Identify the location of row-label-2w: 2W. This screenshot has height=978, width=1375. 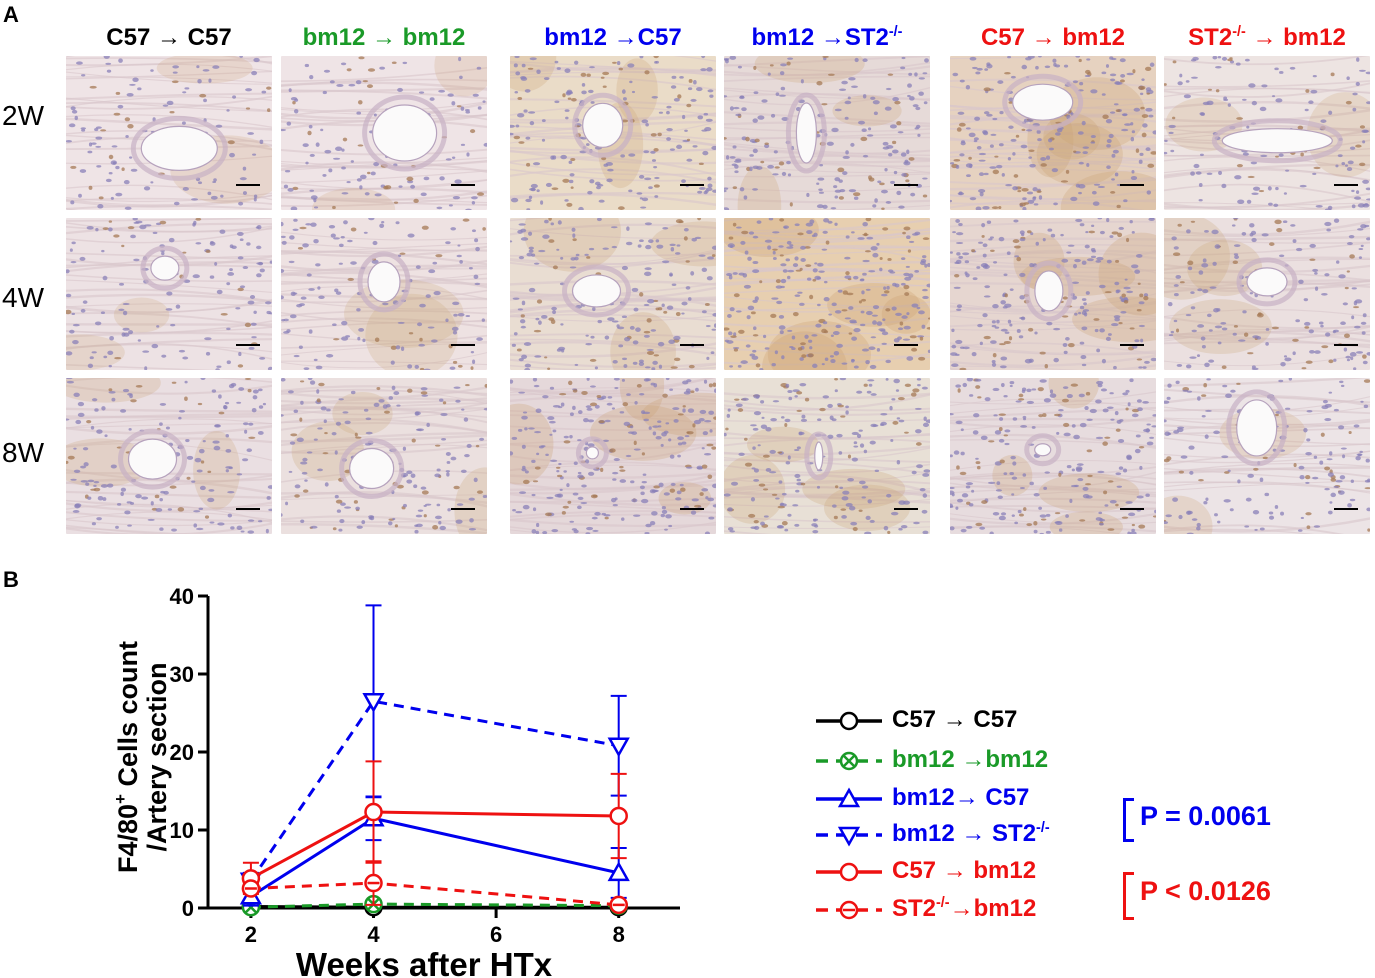
(23, 115).